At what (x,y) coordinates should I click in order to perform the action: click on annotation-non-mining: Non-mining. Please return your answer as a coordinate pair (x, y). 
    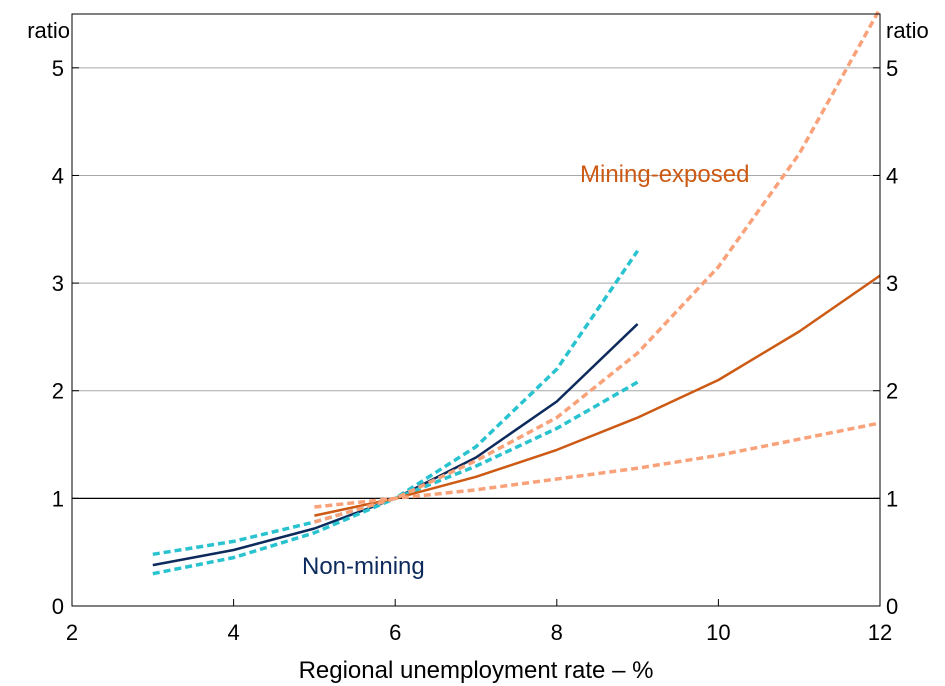
    Looking at the image, I should click on (363, 566).